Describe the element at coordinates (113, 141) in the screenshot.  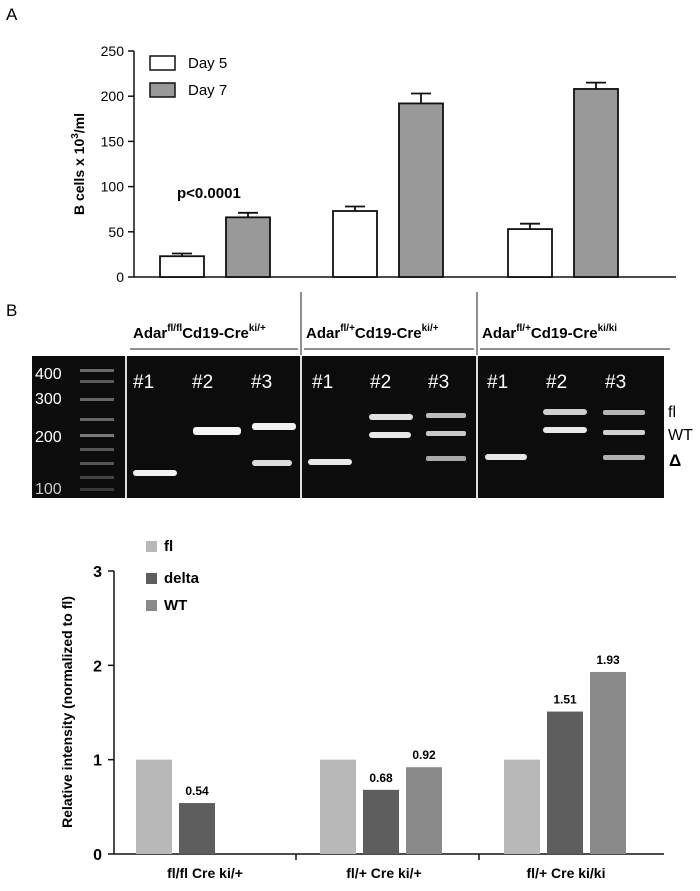
I see `y-tick-label: 150` at that location.